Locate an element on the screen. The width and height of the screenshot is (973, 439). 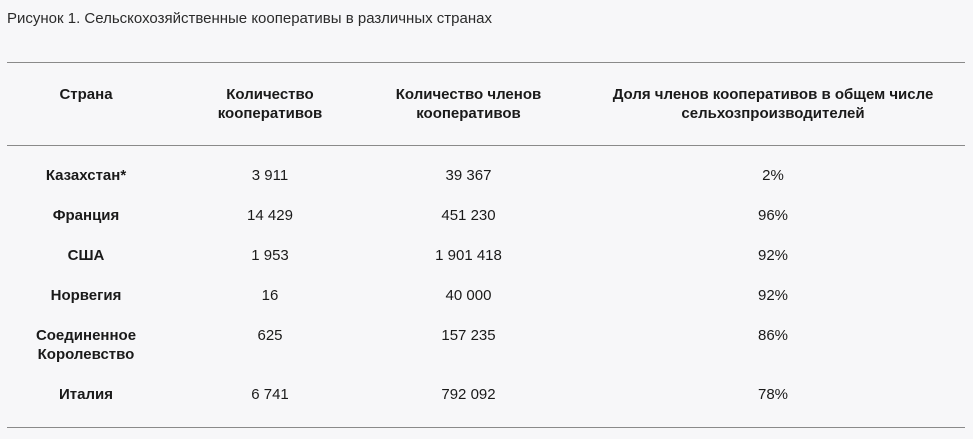
row-cooperatives: 1 953 is located at coordinates (270, 255).